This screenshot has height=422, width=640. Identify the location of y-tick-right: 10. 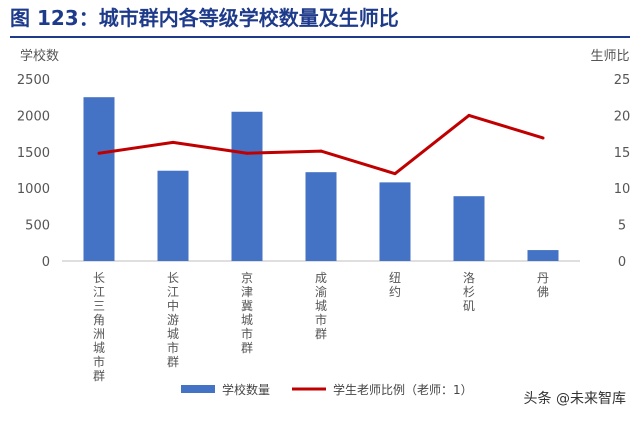
(622, 189).